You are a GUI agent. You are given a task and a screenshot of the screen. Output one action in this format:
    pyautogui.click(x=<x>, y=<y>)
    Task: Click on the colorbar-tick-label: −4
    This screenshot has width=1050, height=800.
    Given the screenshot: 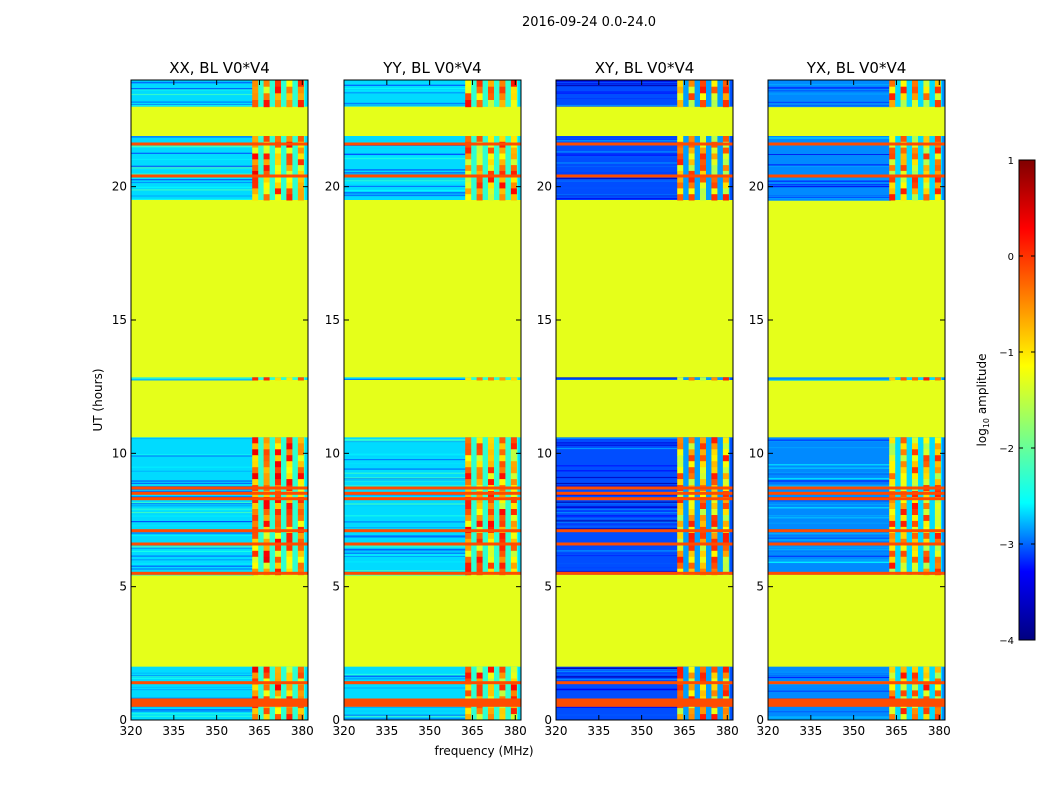 What is the action you would take?
    pyautogui.click(x=1006, y=641)
    